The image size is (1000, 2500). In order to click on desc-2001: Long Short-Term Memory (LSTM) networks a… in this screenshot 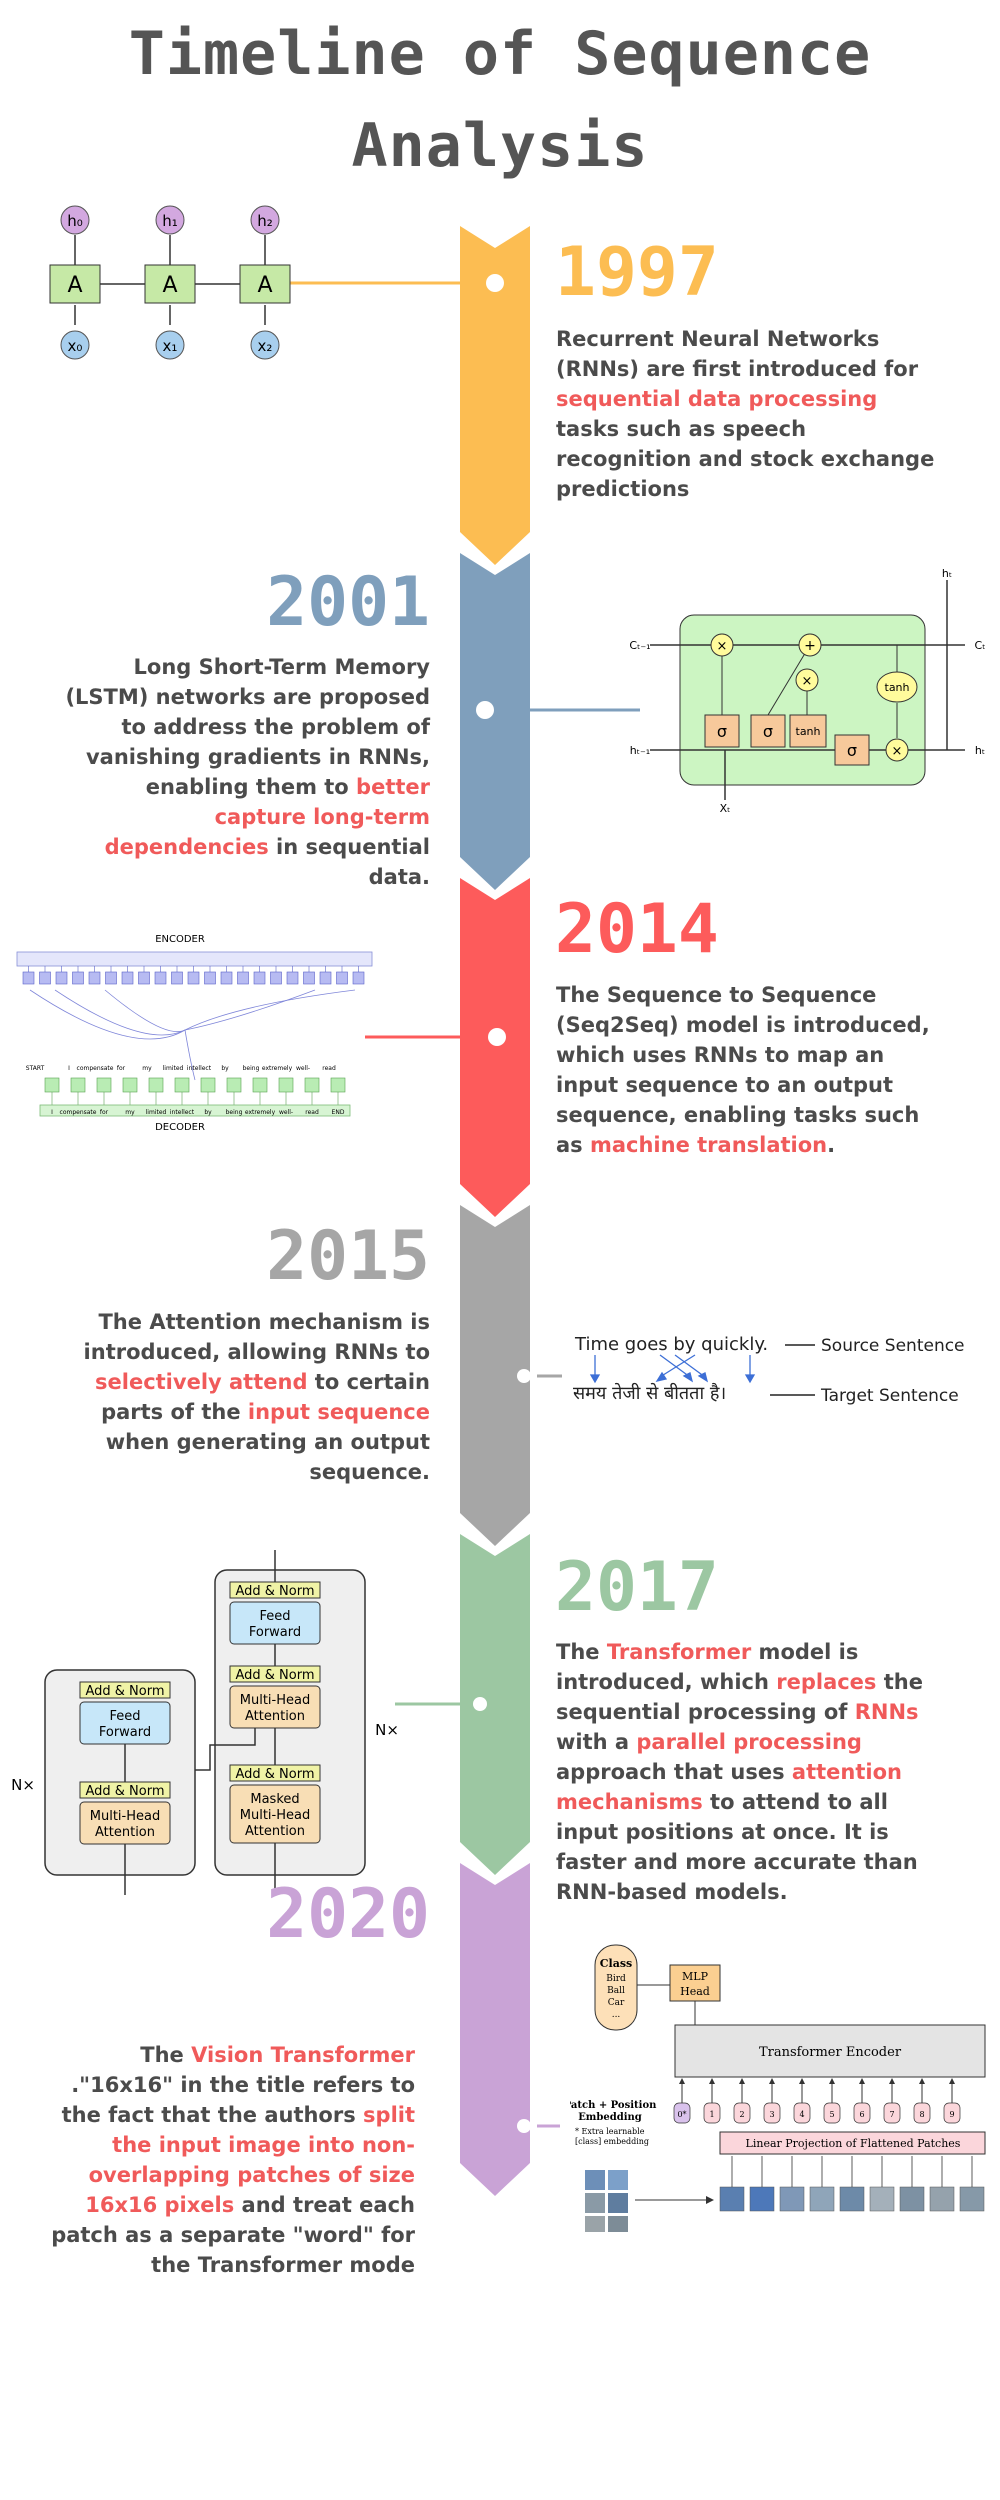, I will do `click(240, 772)`.